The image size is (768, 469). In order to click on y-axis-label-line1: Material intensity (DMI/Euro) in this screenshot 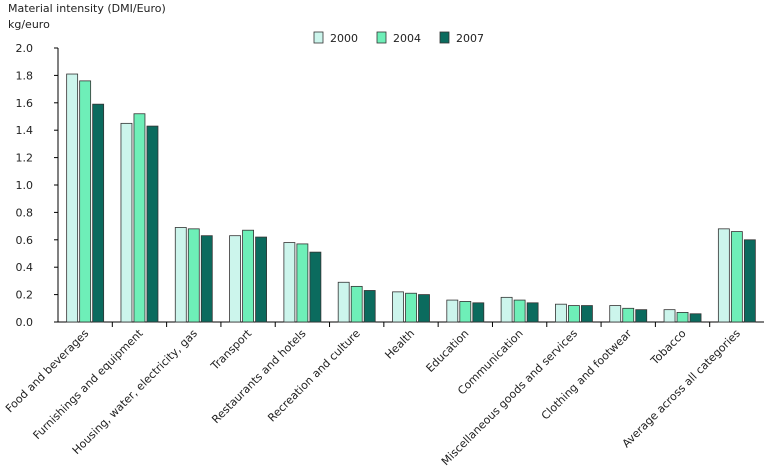, I will do `click(87, 8)`.